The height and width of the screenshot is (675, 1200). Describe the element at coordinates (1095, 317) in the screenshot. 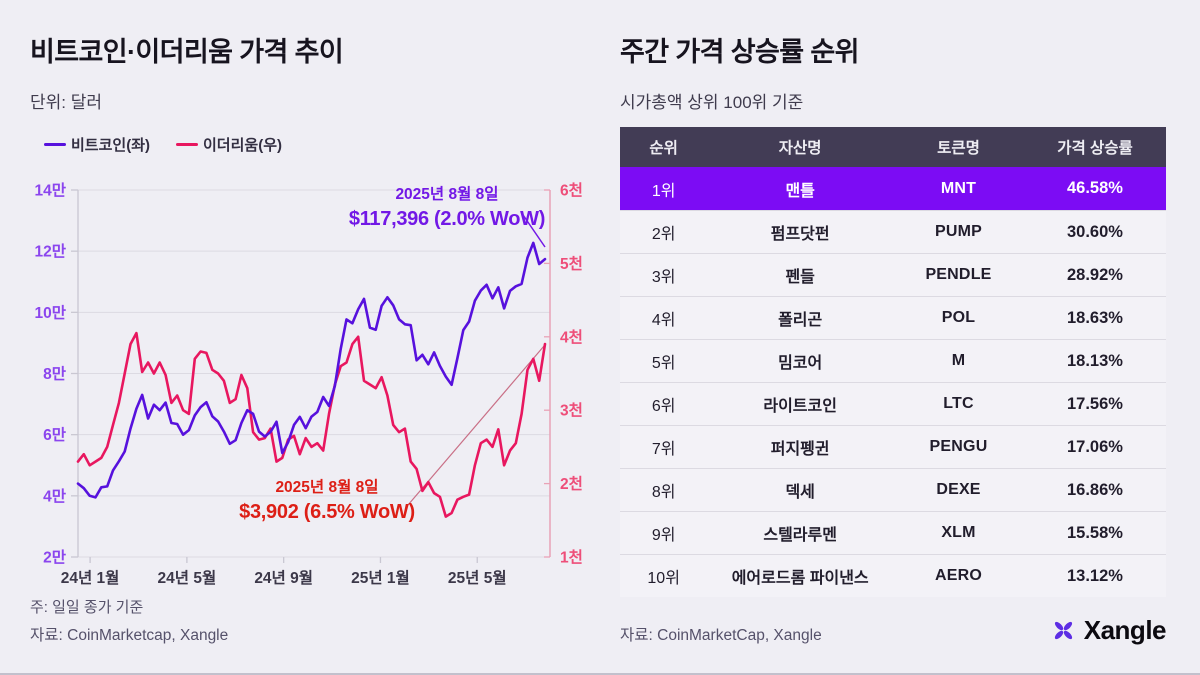

I see `cell-change: 18.63%` at that location.